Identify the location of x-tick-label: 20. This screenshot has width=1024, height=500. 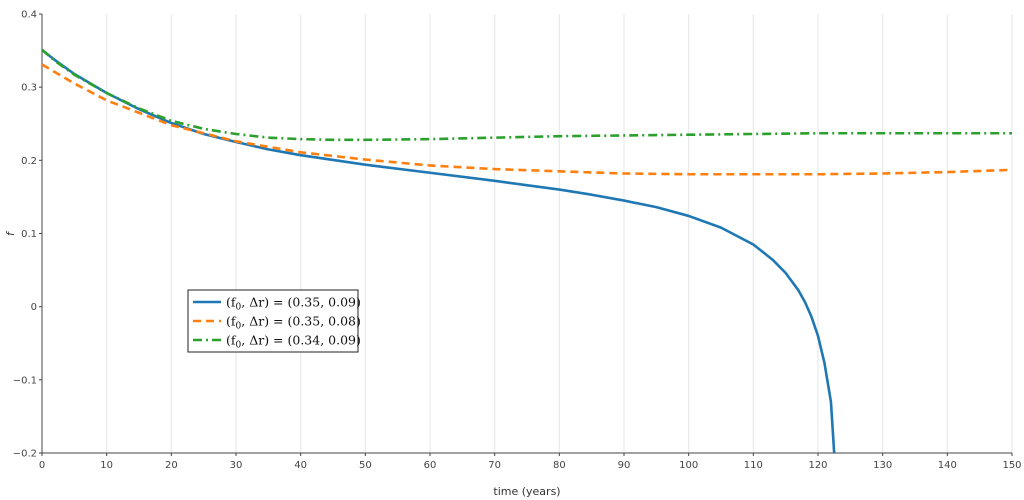
(171, 465).